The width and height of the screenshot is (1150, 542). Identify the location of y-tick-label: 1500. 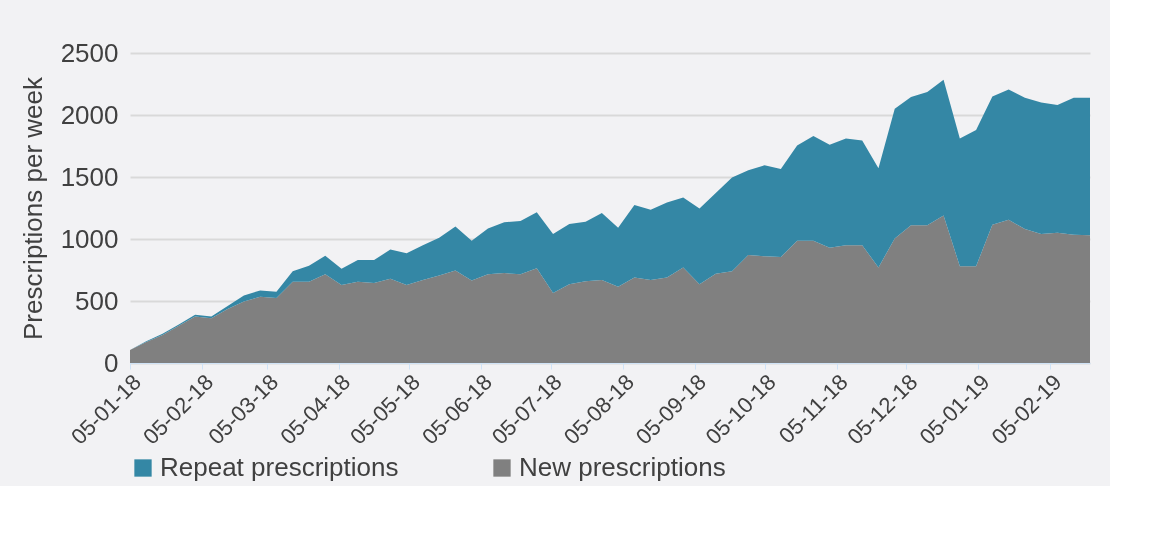
(89, 176).